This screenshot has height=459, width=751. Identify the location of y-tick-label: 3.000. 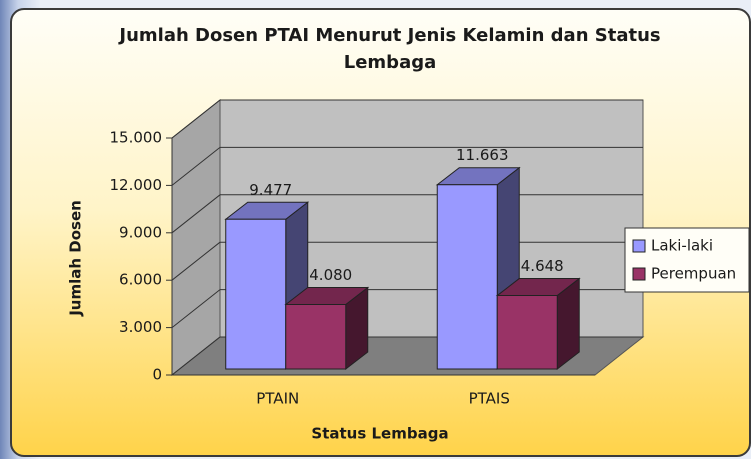
(140, 327).